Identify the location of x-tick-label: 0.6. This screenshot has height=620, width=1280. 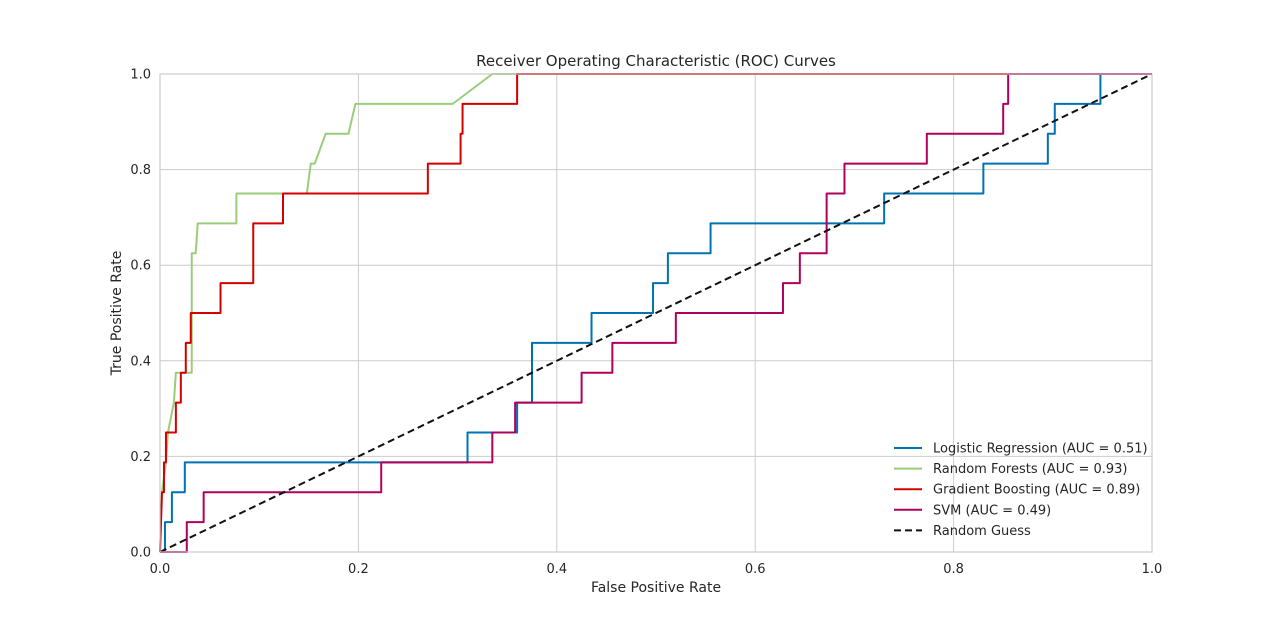
(755, 569).